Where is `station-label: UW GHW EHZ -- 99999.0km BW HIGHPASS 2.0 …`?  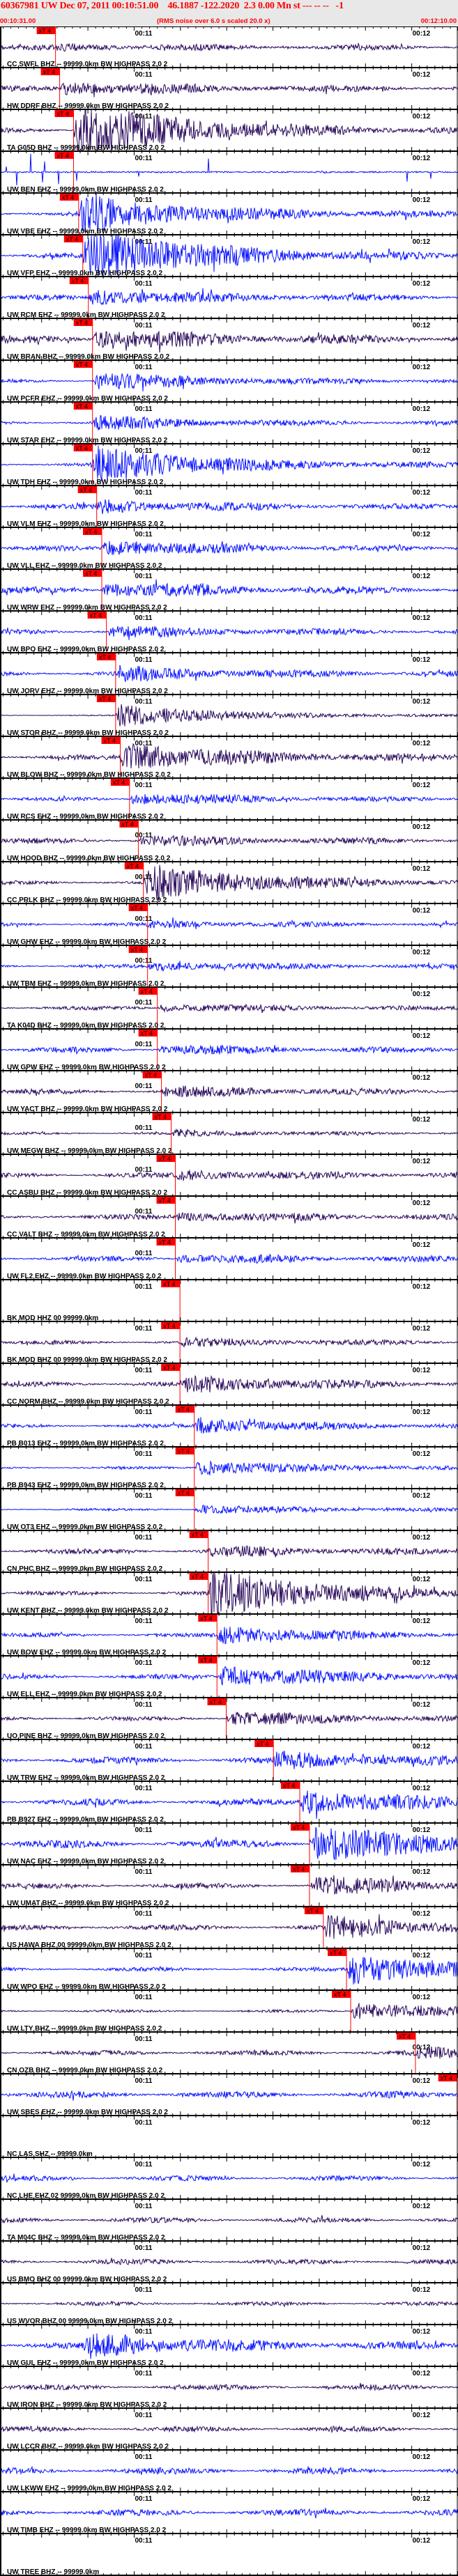
station-label: UW GHW EHZ -- 99999.0km BW HIGHPASS 2.0 … is located at coordinates (87, 942).